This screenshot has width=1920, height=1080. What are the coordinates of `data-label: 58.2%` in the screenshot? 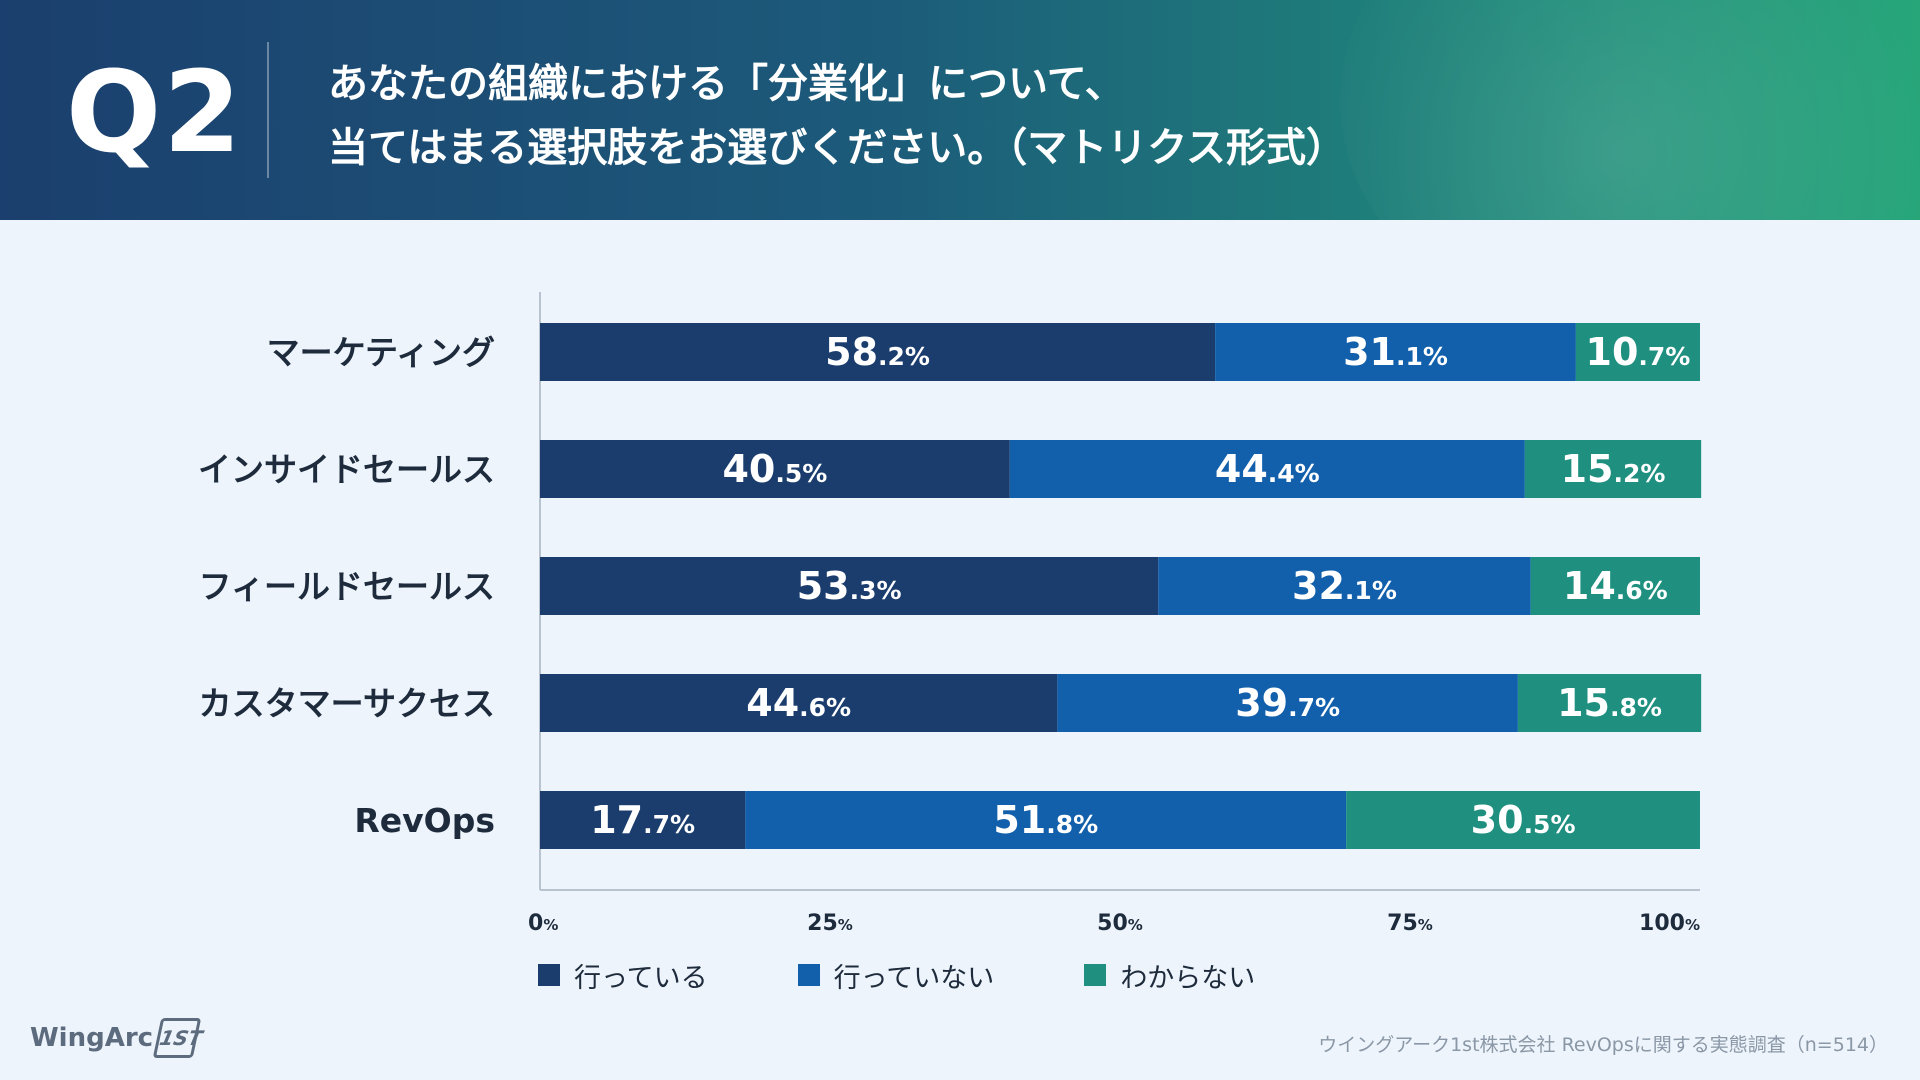 It's located at (877, 352).